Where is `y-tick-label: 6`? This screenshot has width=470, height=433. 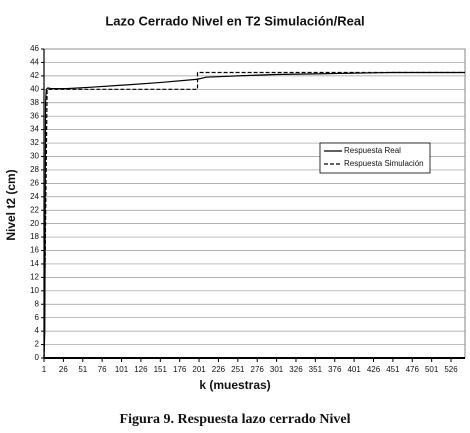
y-tick-label: 6 is located at coordinates (37, 317).